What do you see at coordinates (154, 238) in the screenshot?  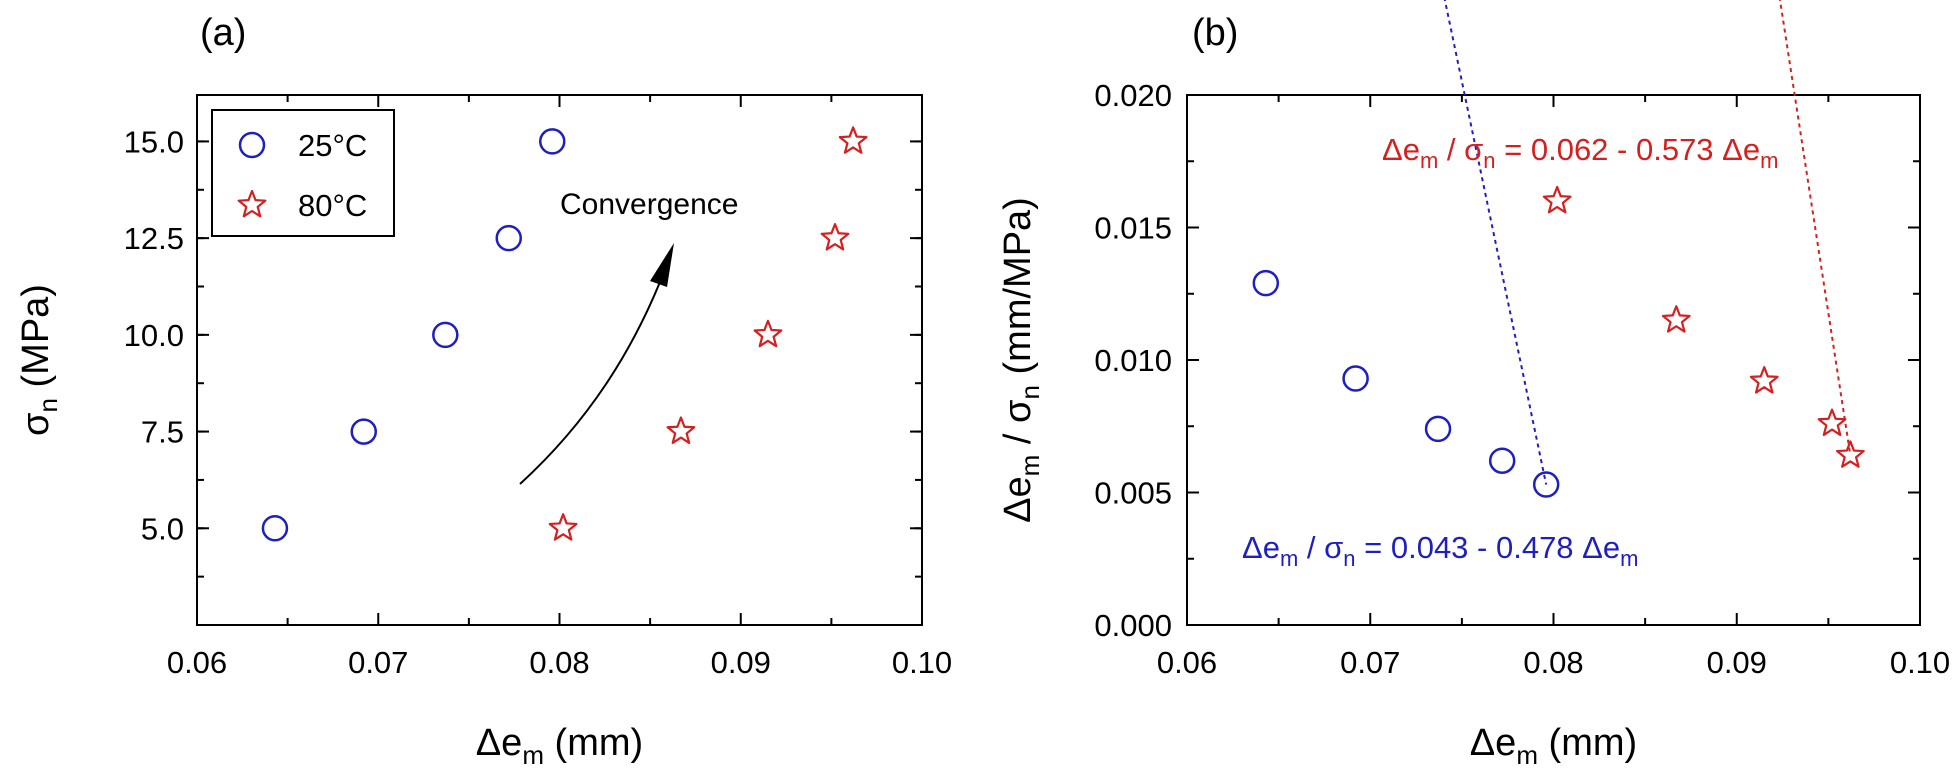 I see `y-tick-label: 12.5` at bounding box center [154, 238].